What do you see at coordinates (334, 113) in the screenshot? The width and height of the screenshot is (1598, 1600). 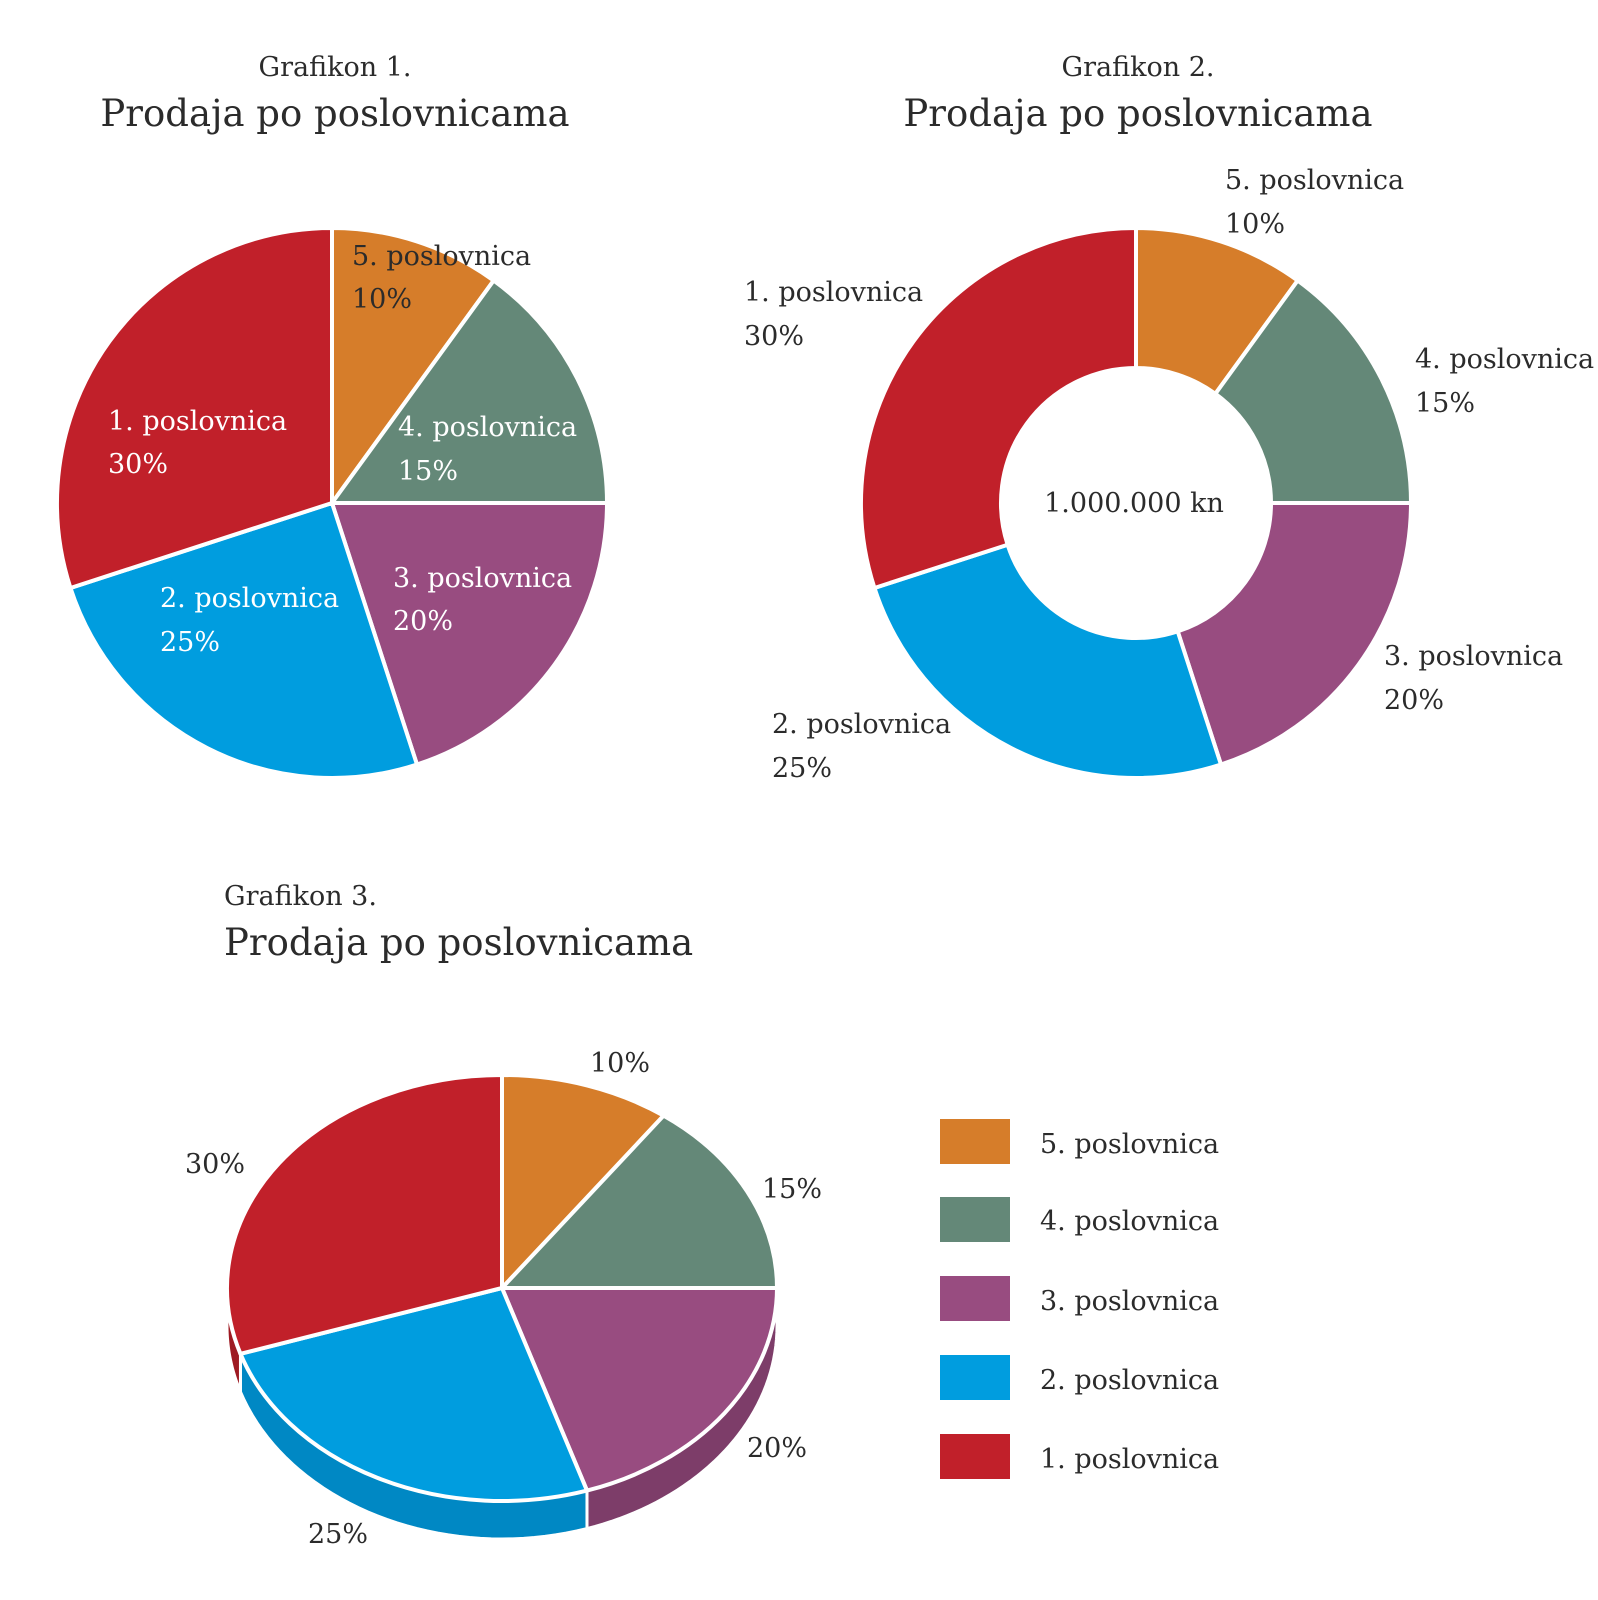 I see `chart-1-title: Prodaja po poslovnicama` at bounding box center [334, 113].